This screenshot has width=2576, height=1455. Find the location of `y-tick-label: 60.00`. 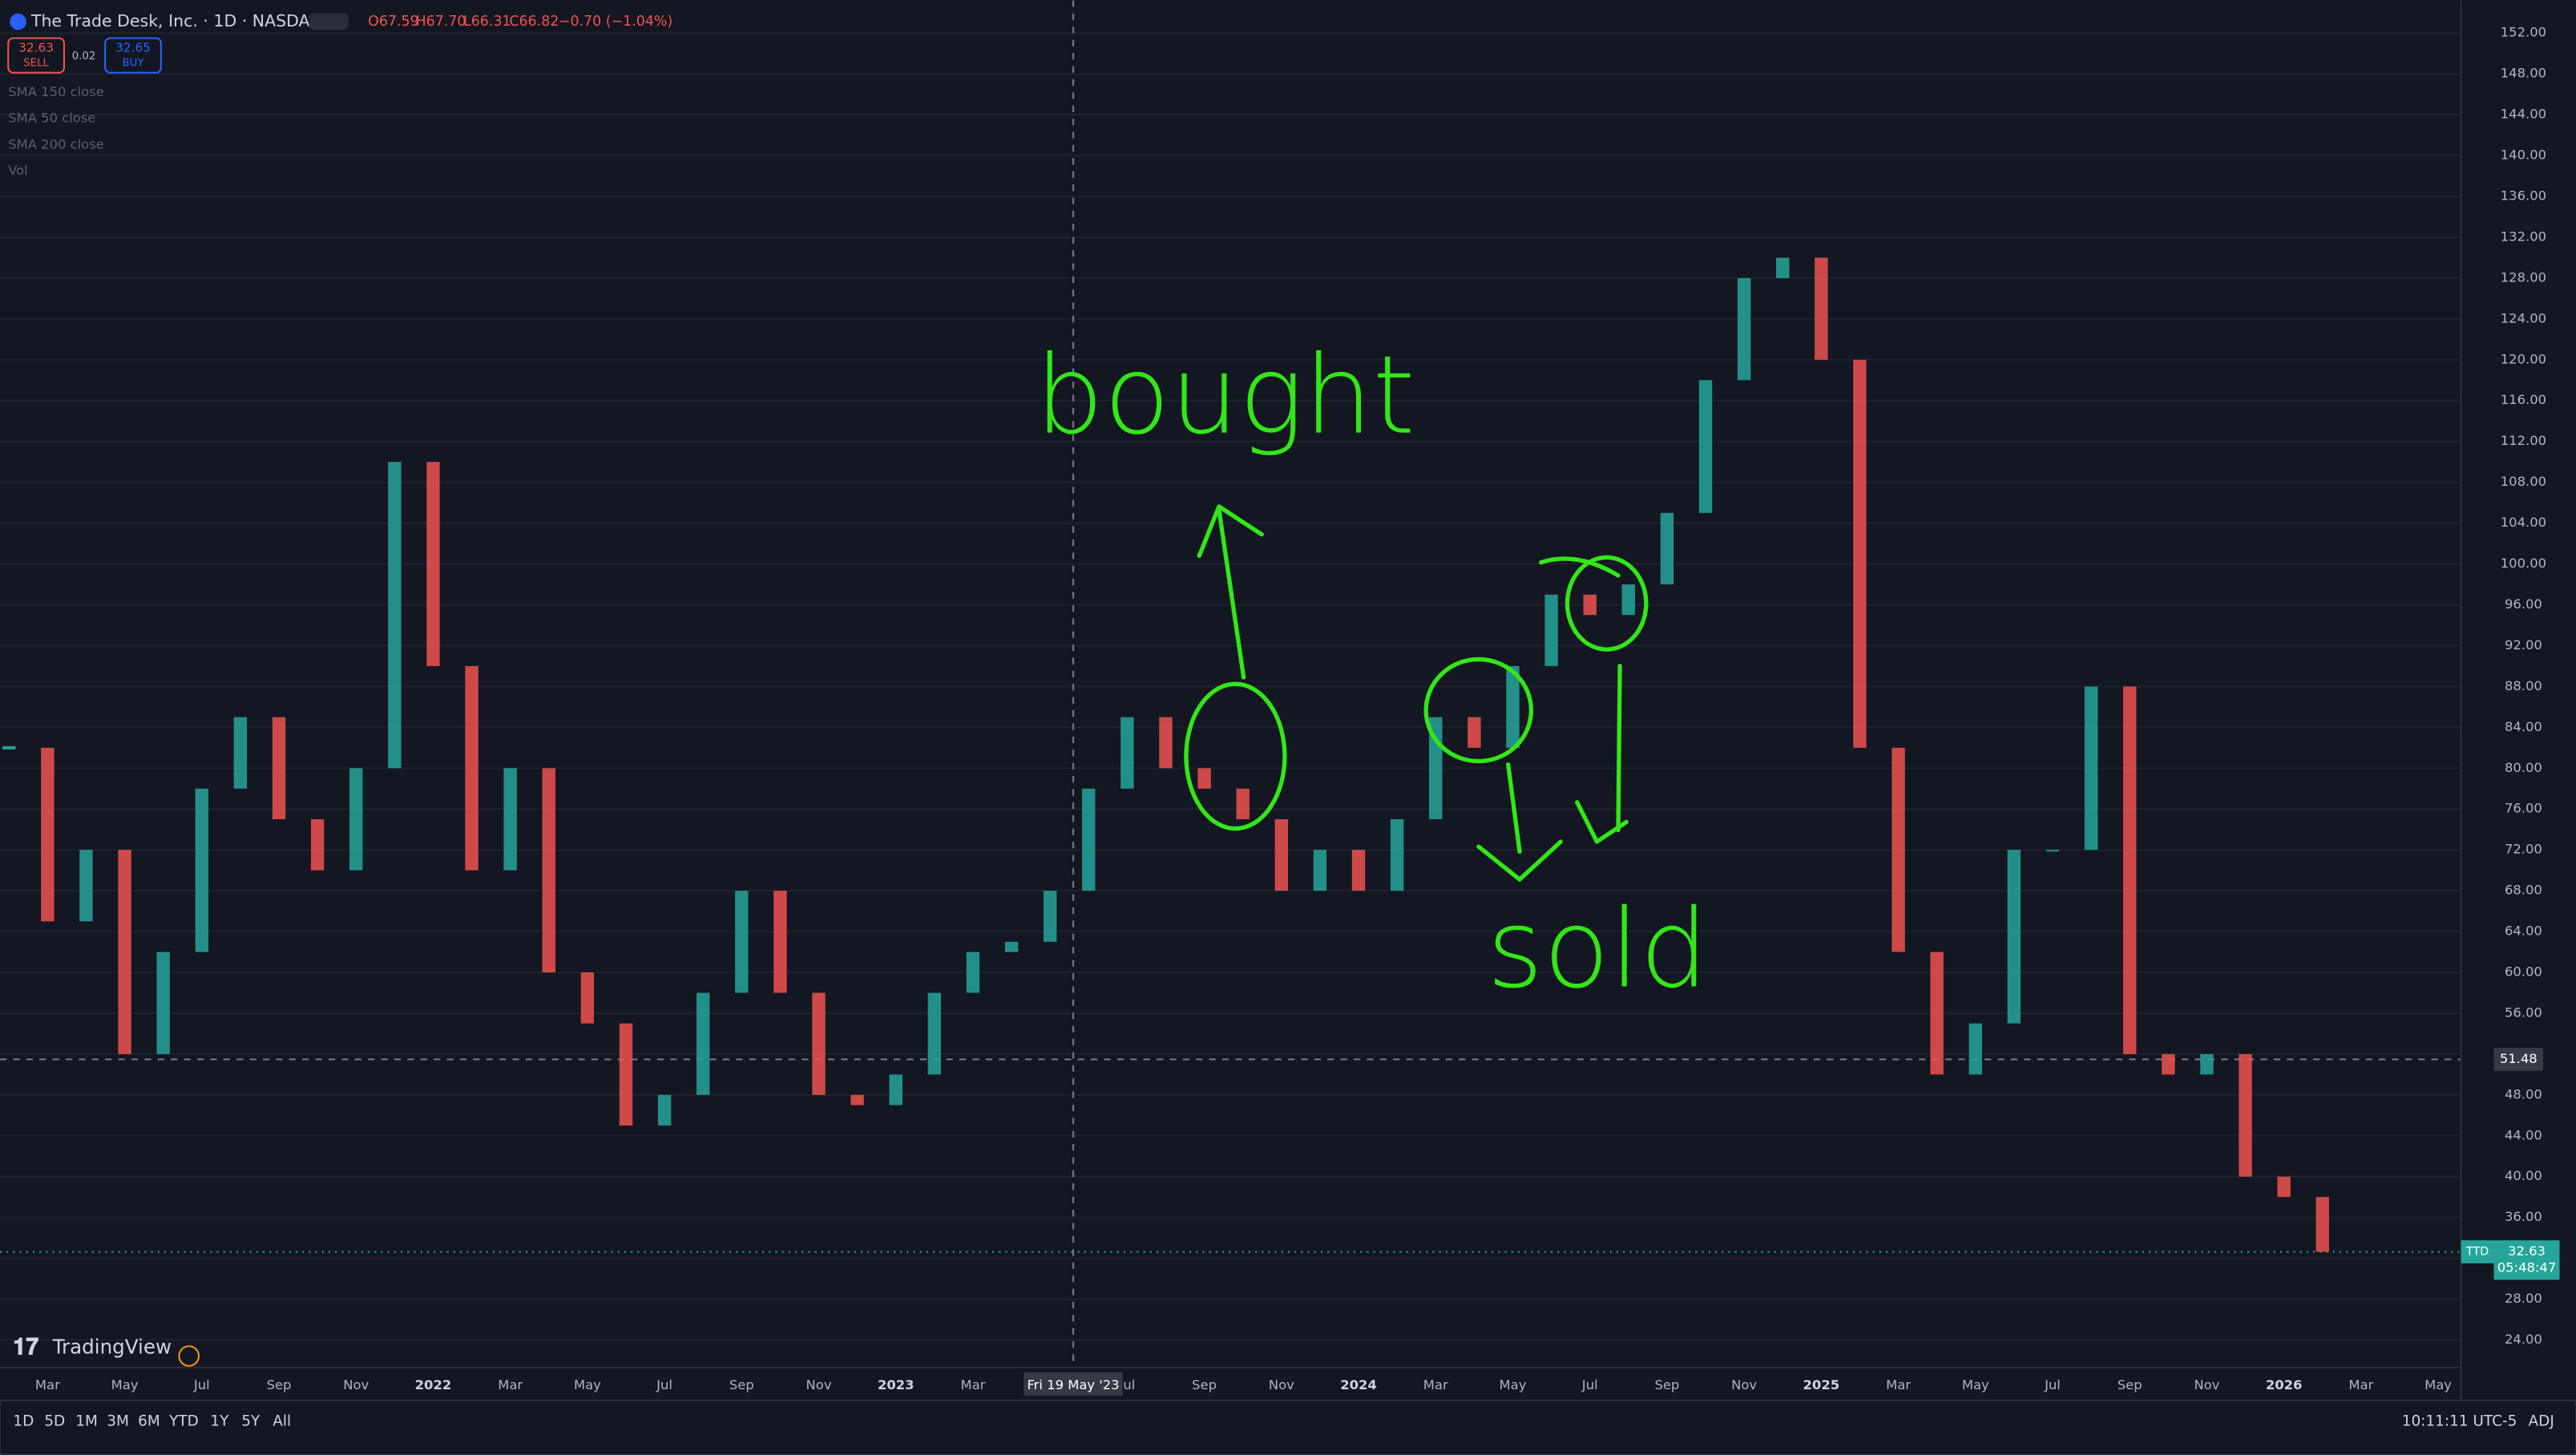

y-tick-label: 60.00 is located at coordinates (2524, 971).